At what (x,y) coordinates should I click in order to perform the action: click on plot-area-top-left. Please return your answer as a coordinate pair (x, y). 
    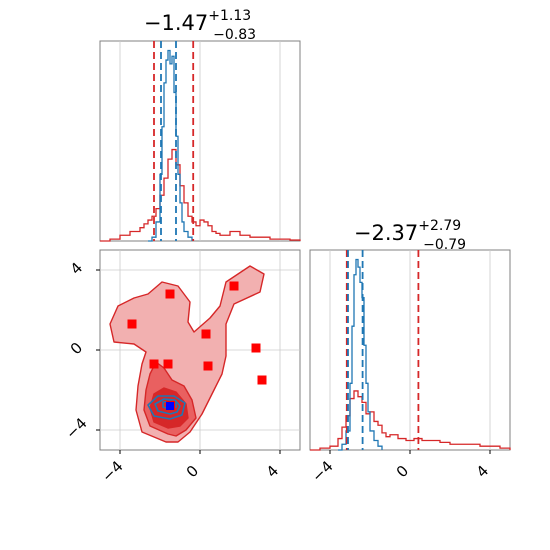
    Looking at the image, I should click on (200, 141).